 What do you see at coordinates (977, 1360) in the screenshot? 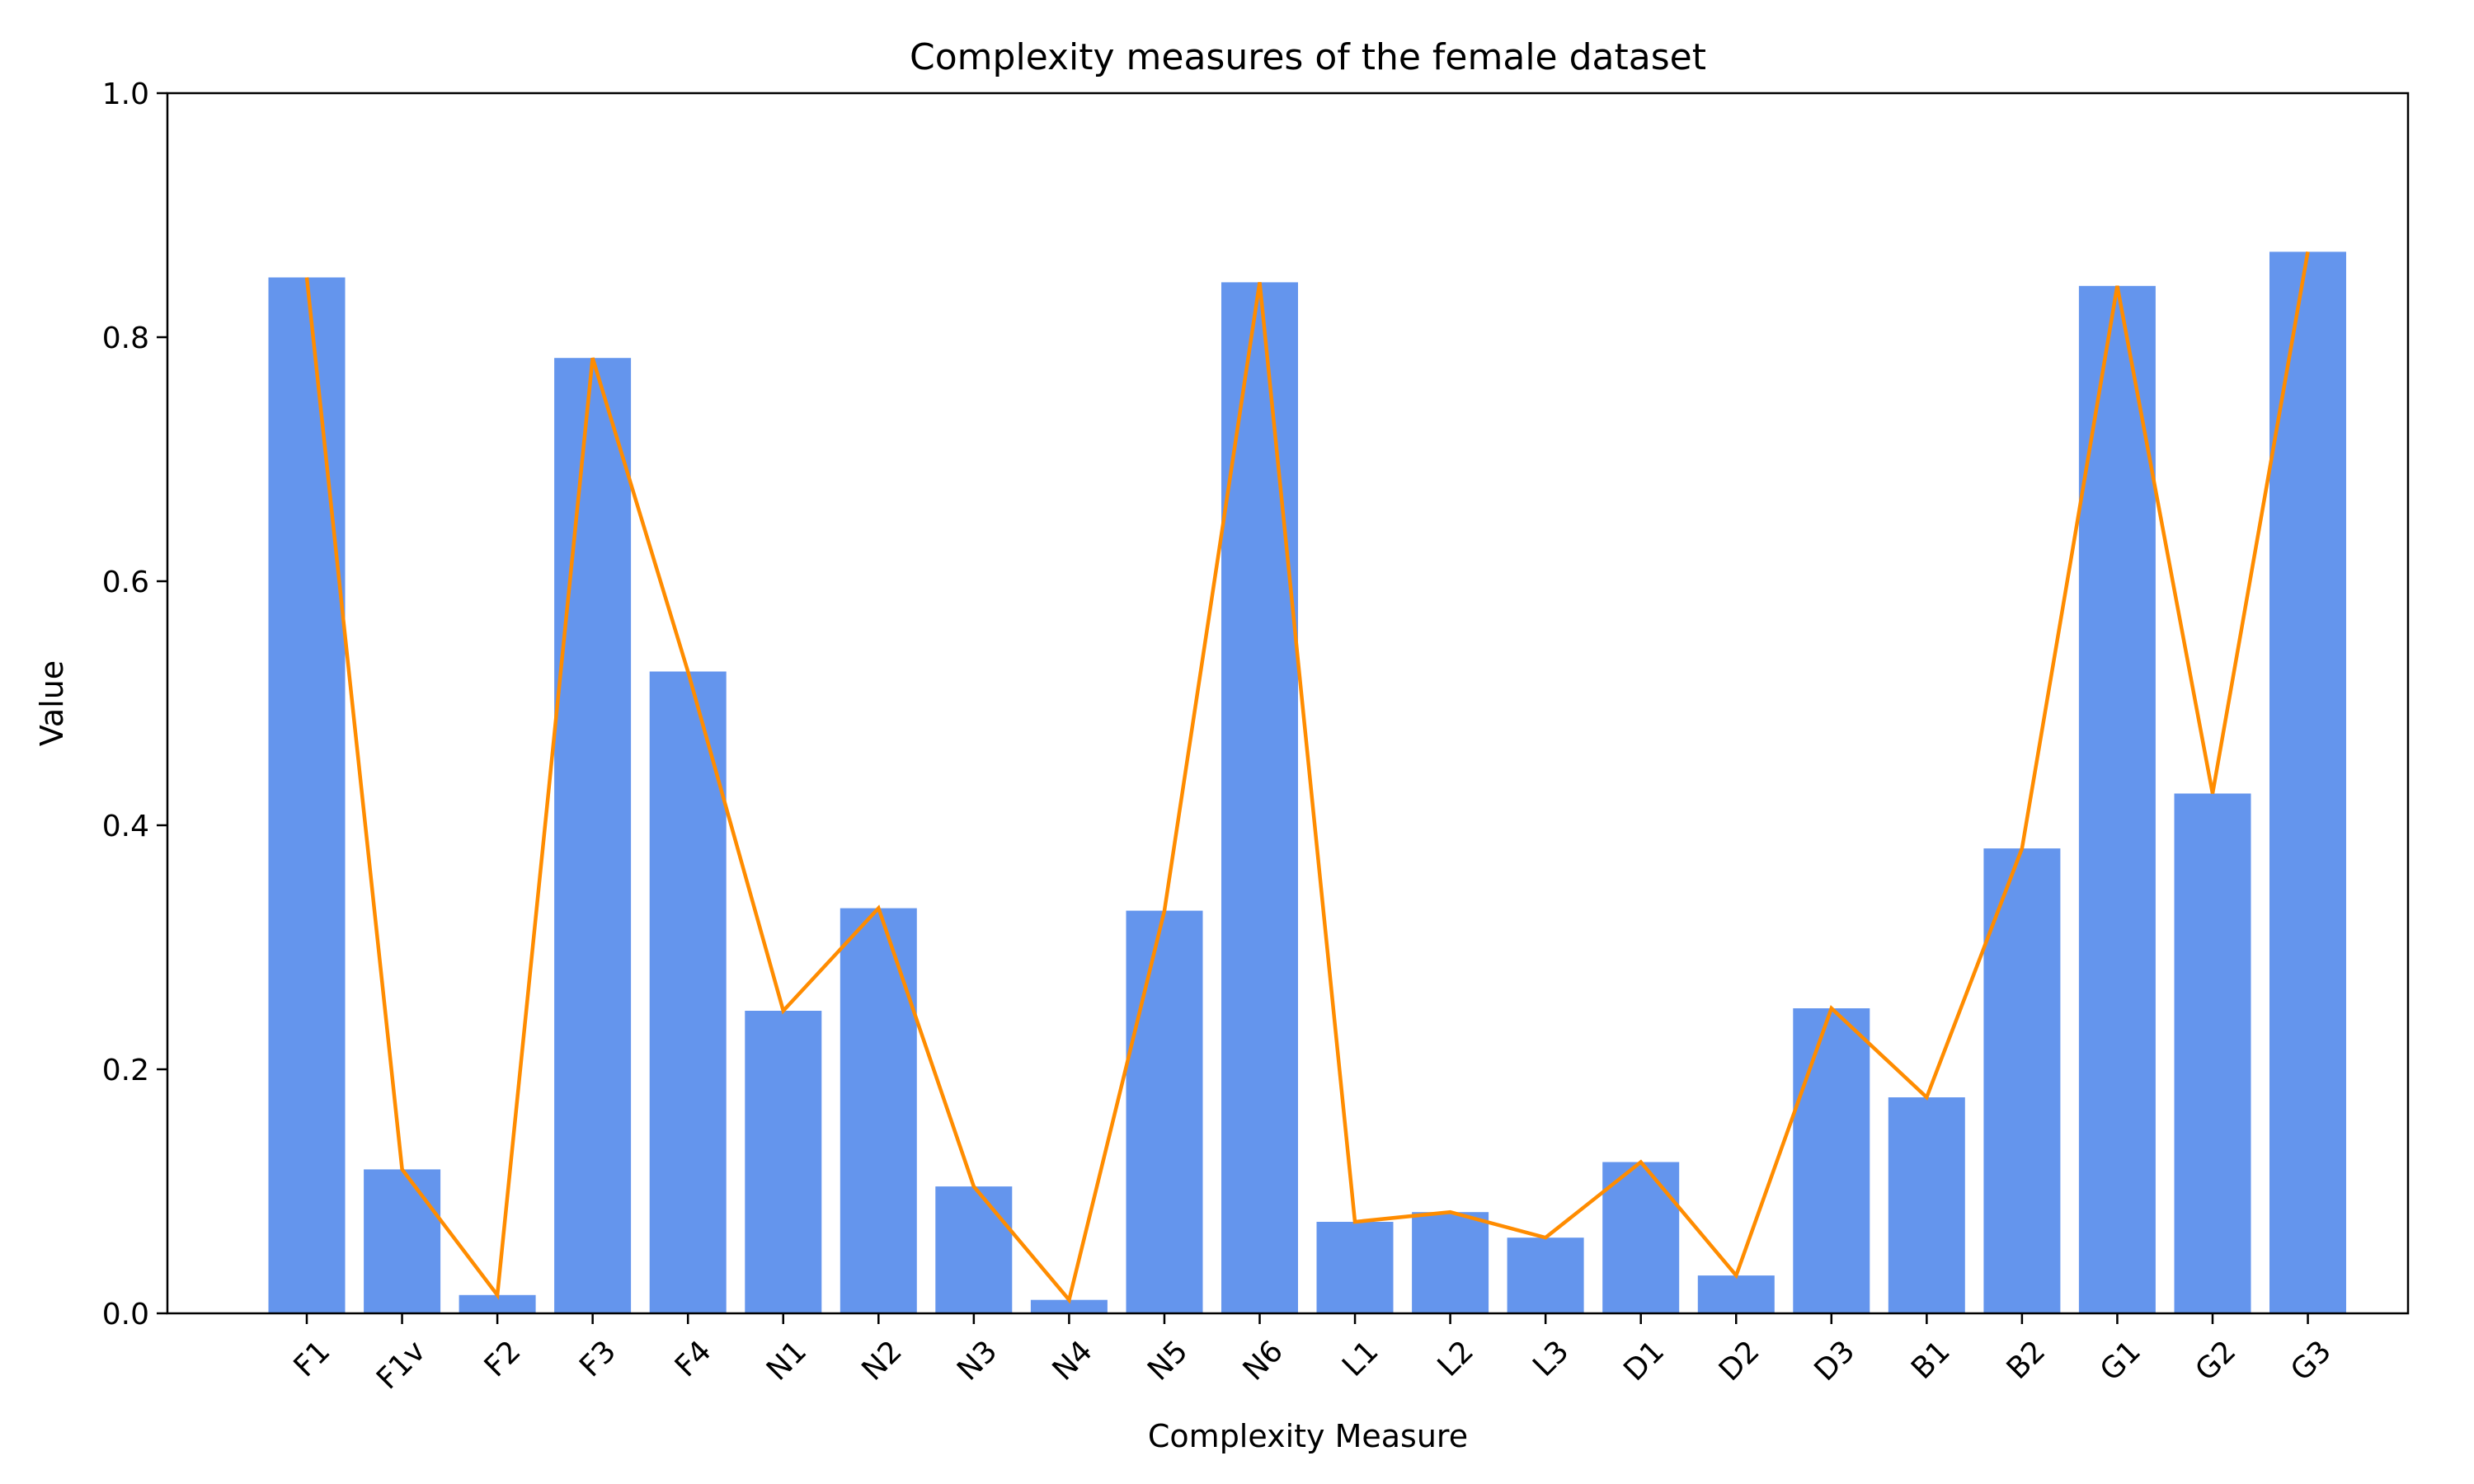
I see `x-tick-label-n3: N3` at bounding box center [977, 1360].